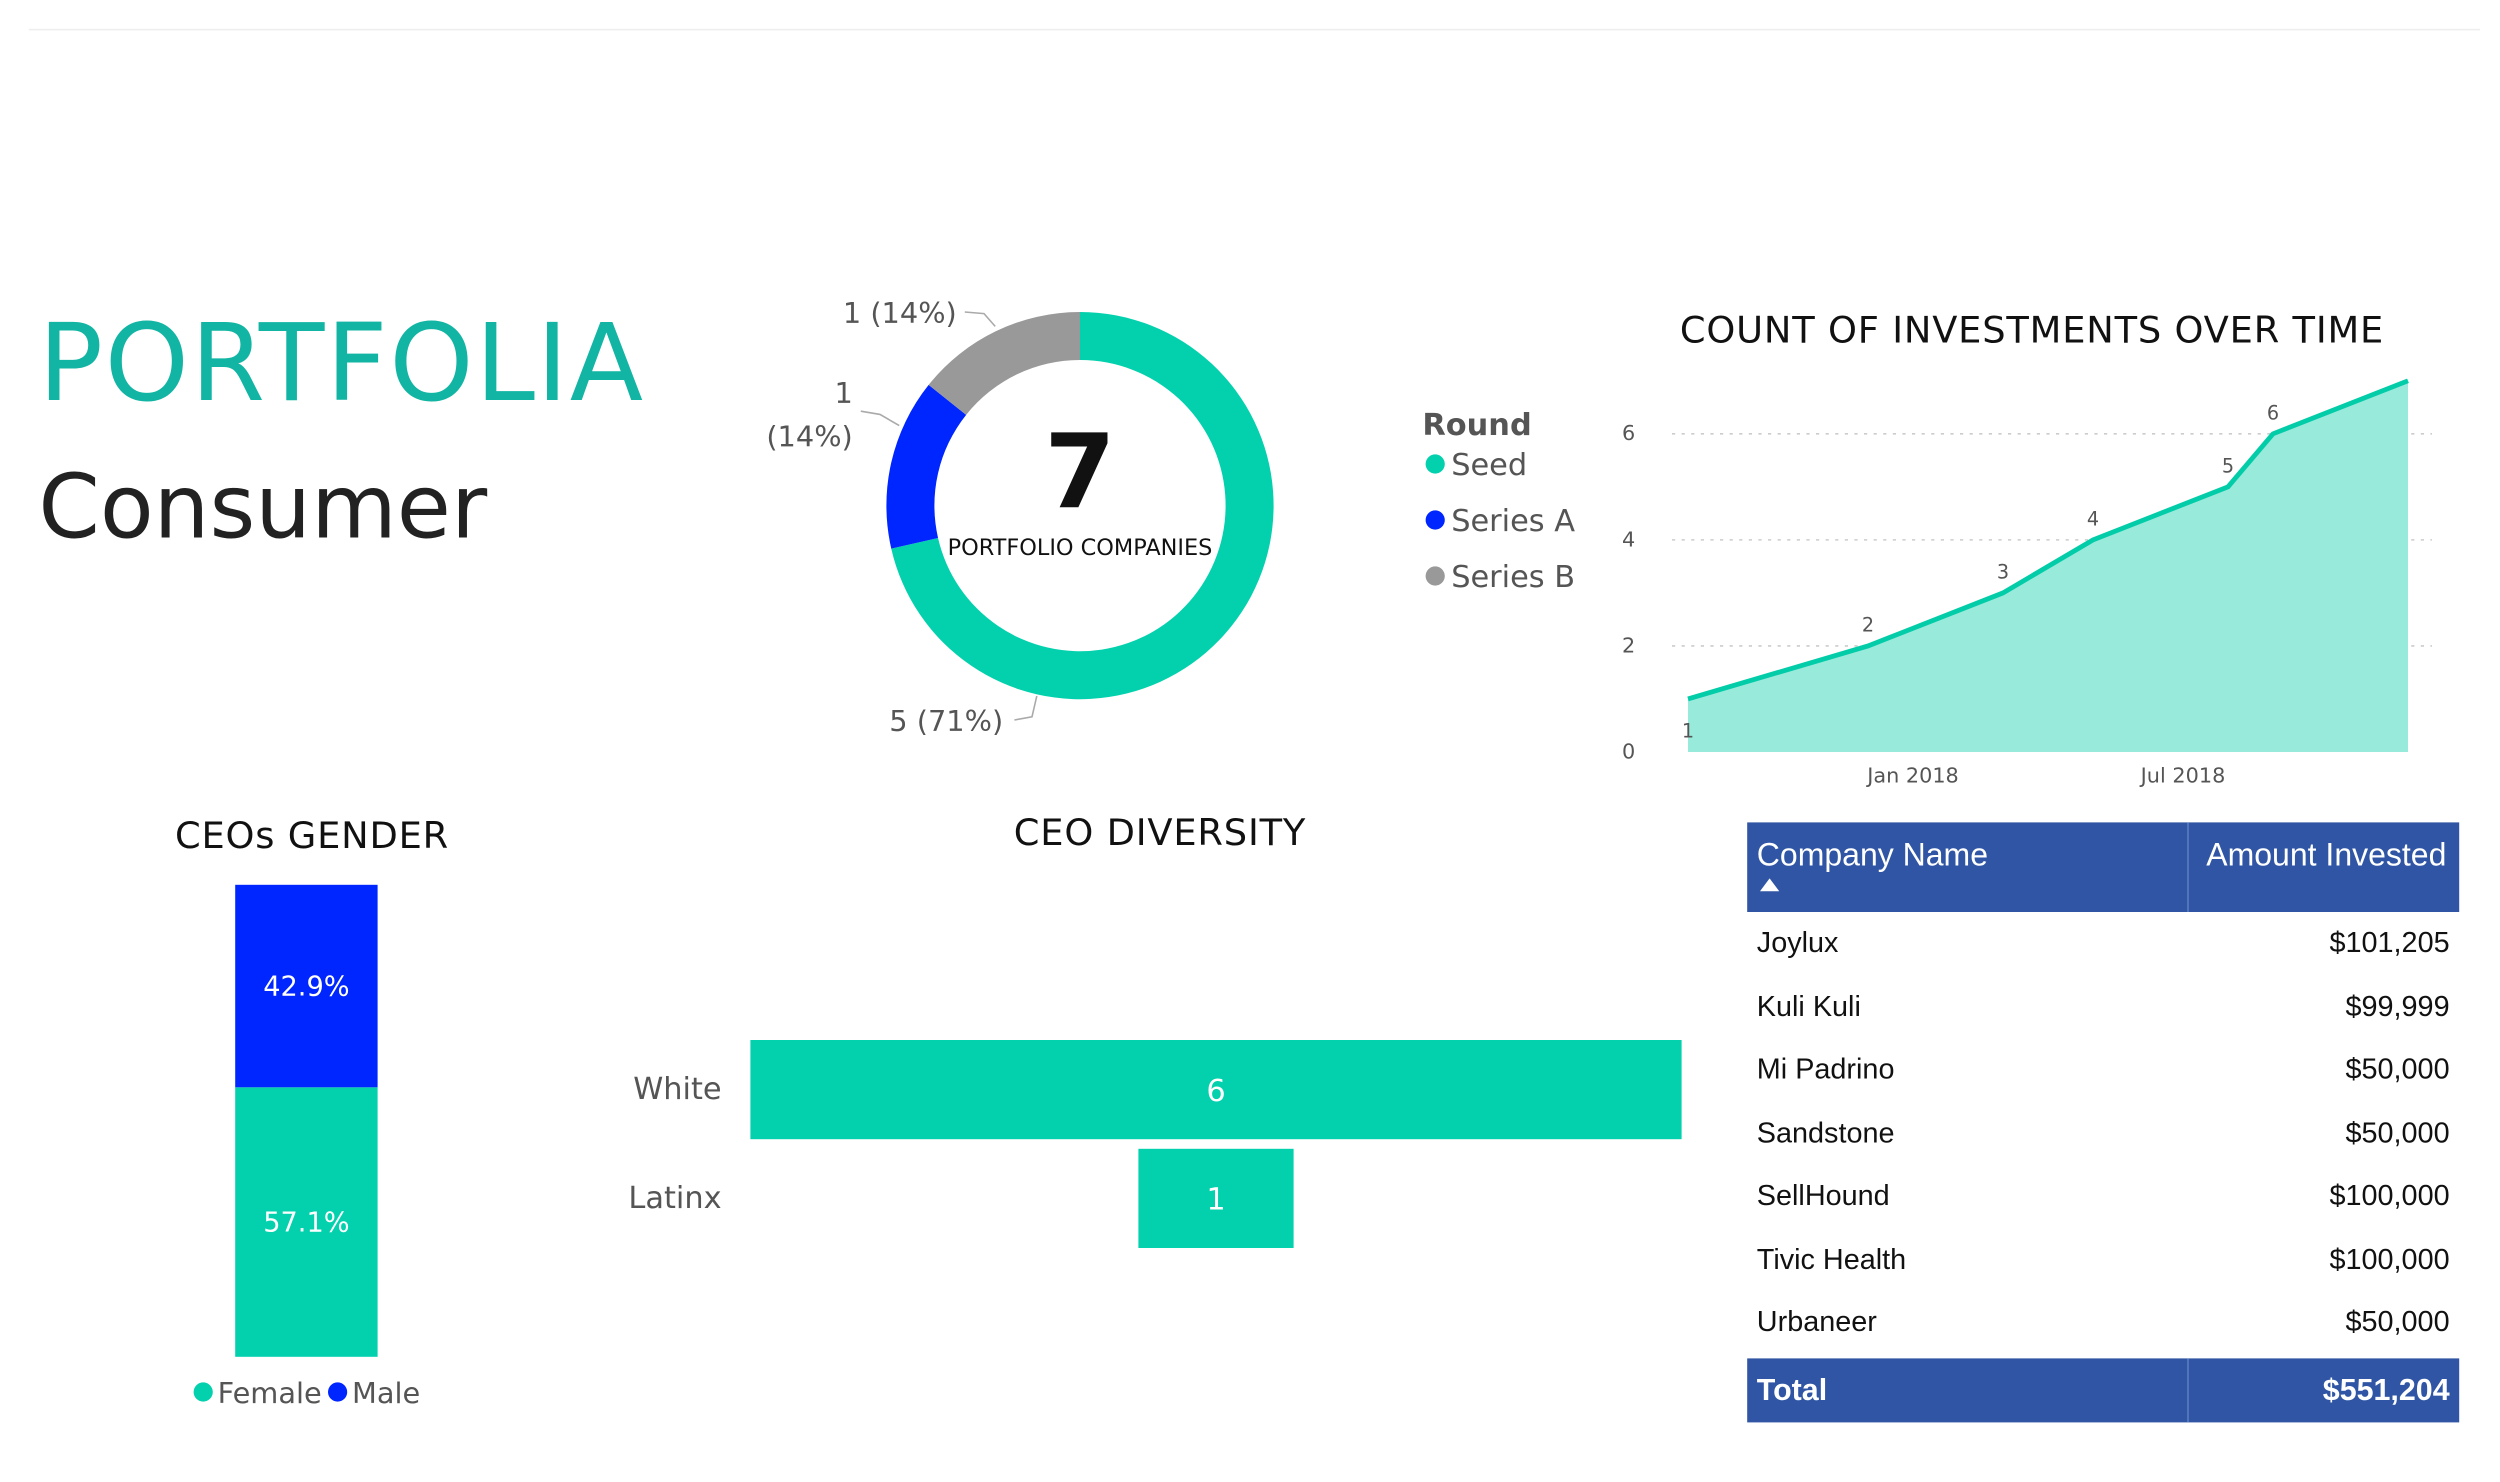 The width and height of the screenshot is (2500, 1482). Describe the element at coordinates (809, 414) in the screenshot. I see `donut-label-series-a: 1 (14%)` at that location.